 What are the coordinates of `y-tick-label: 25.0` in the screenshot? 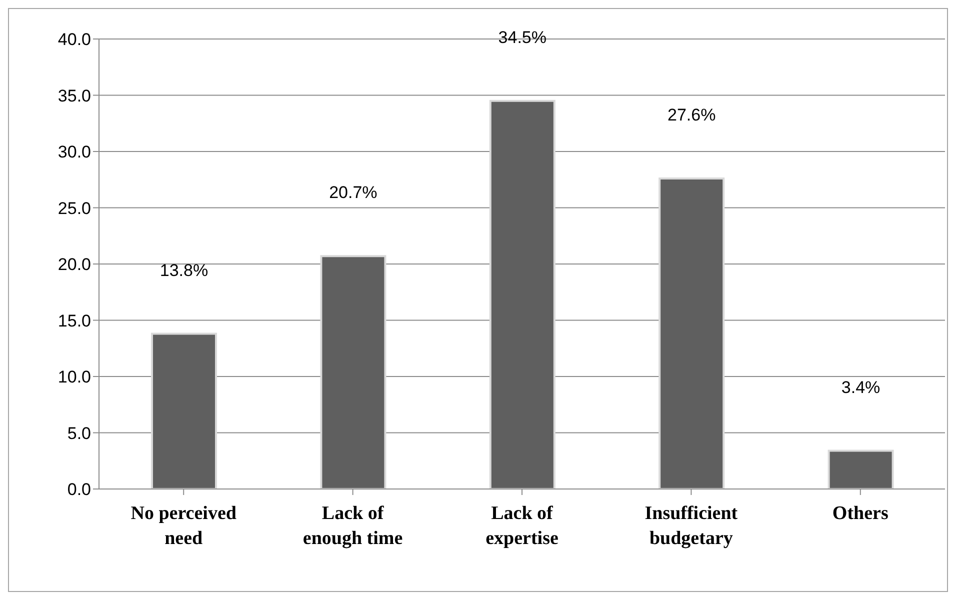 It's located at (74, 208).